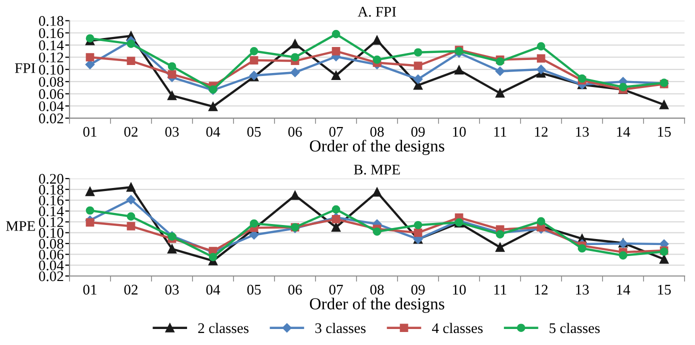 The image size is (695, 345). Describe the element at coordinates (377, 169) in the screenshot. I see `chart-title: B. MPE` at that location.